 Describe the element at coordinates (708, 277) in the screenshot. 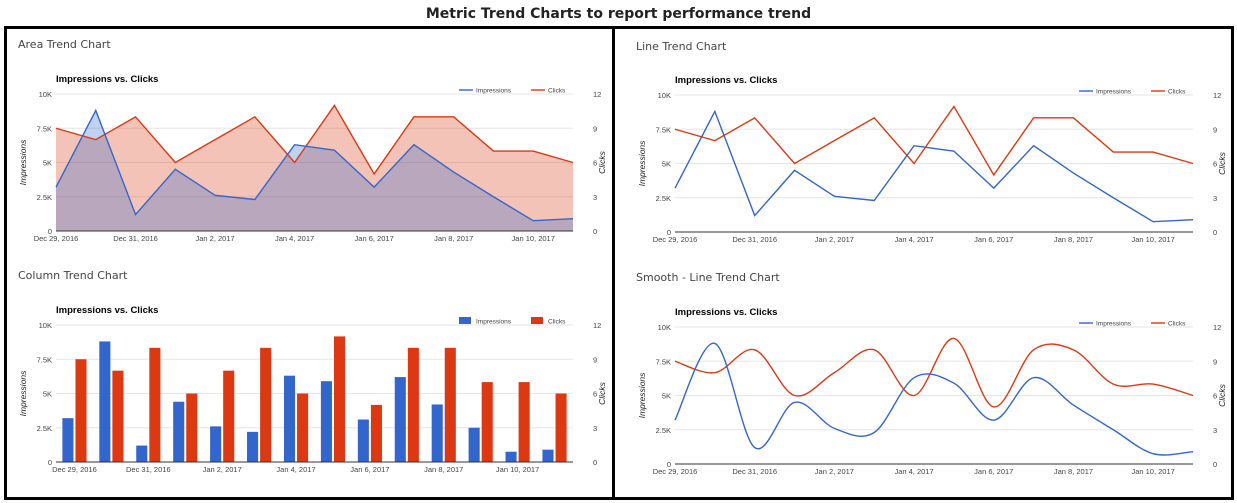

I see `smooth-line-panel-title: Smooth - Line Trend Chart` at that location.